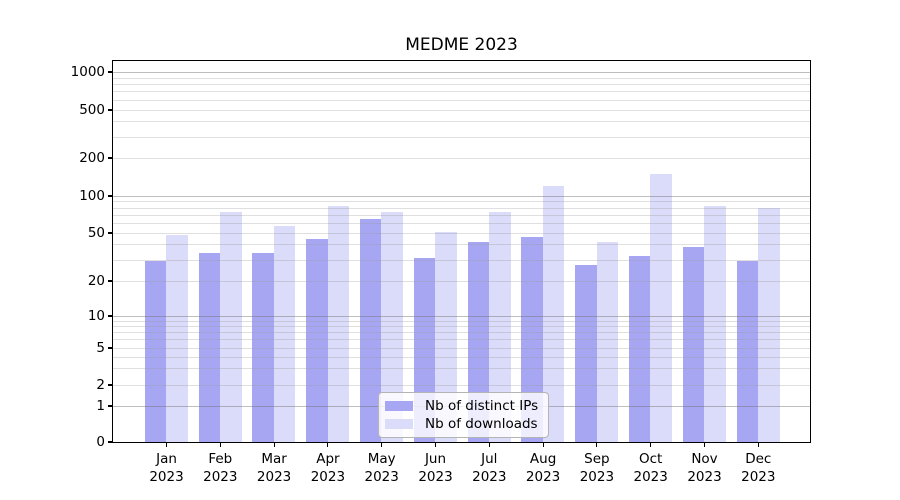 The height and width of the screenshot is (500, 900). Describe the element at coordinates (96, 233) in the screenshot. I see `y-tick-label: 50` at that location.